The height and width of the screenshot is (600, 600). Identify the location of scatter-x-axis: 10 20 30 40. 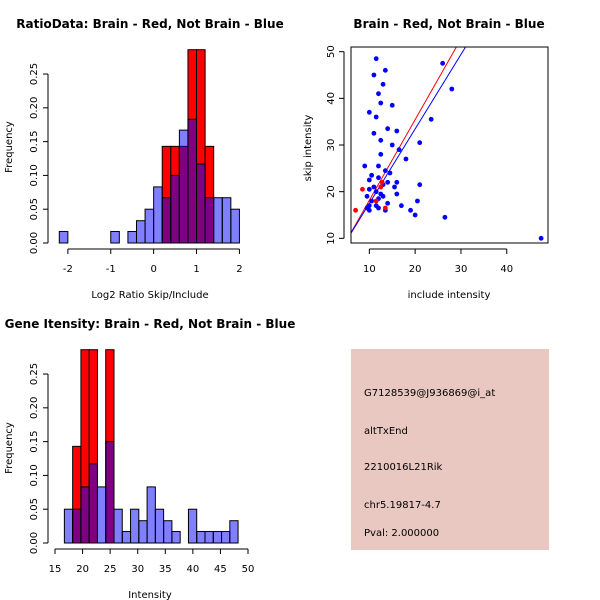
(438, 261).